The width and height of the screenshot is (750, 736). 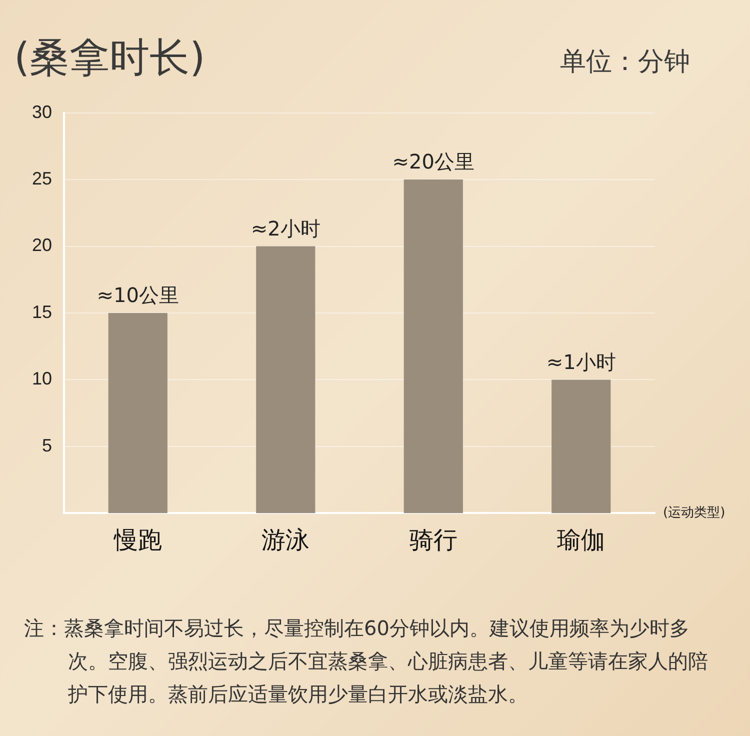 I want to click on y-tick-label: 15, so click(x=42, y=312).